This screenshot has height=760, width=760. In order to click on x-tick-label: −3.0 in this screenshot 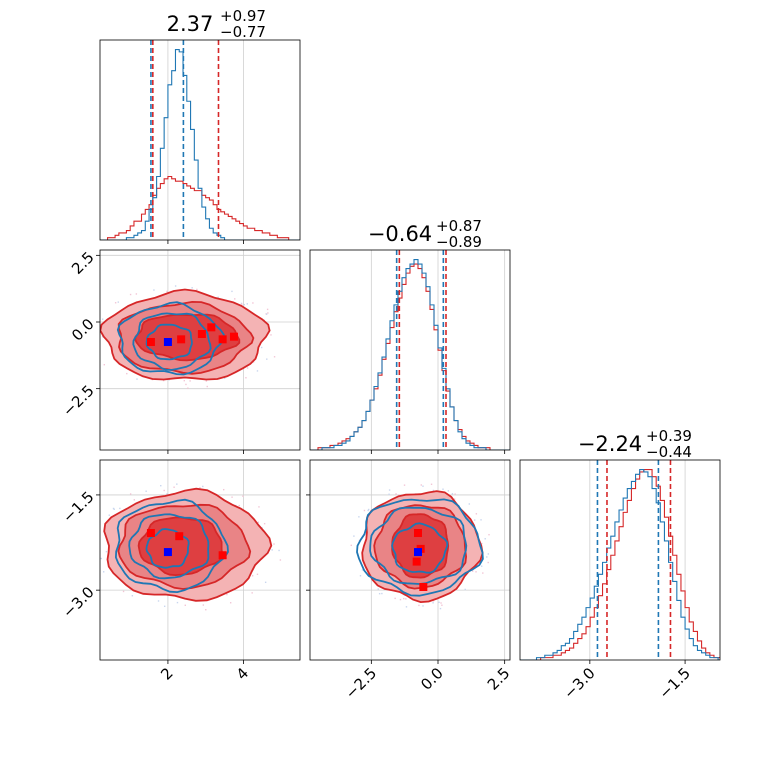, I will do `click(579, 683)`.